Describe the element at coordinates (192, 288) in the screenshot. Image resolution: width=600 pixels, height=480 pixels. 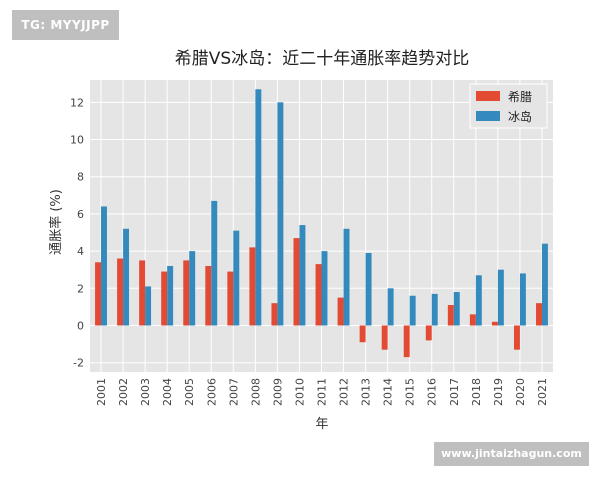
I see `bar-iceland-2005` at that location.